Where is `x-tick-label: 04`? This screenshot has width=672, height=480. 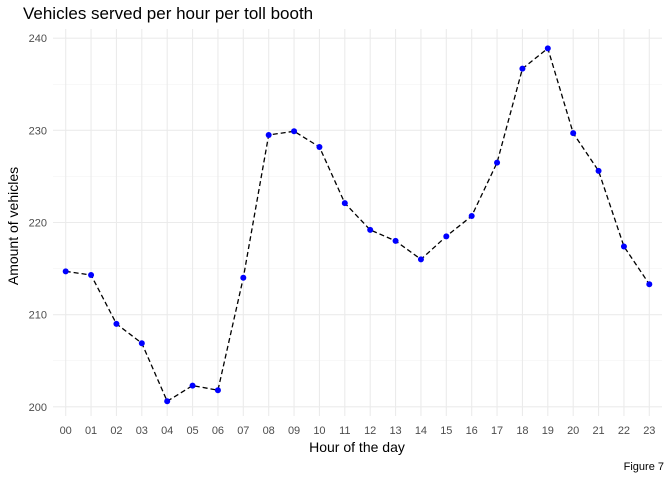
x-tick-label: 04 is located at coordinates (167, 431).